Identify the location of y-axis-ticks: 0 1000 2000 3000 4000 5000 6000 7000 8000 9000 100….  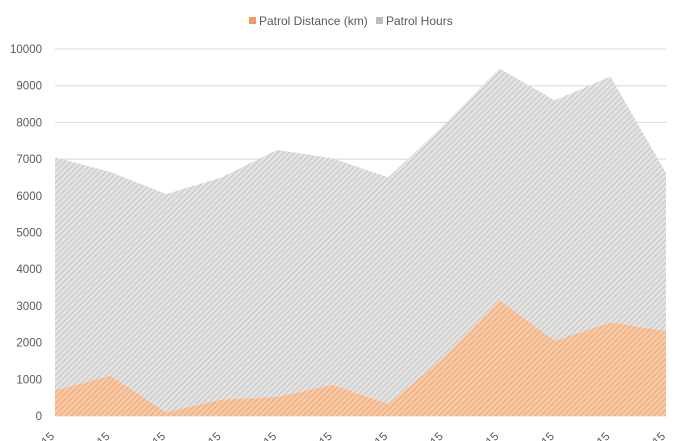
(26, 233).